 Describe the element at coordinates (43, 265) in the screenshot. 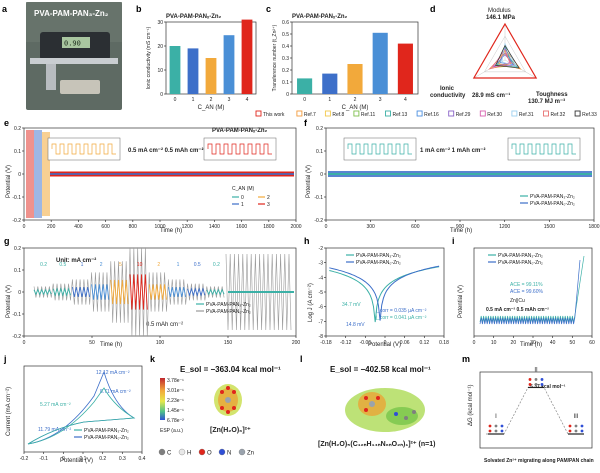

I see `rate-label: 0.2` at that location.